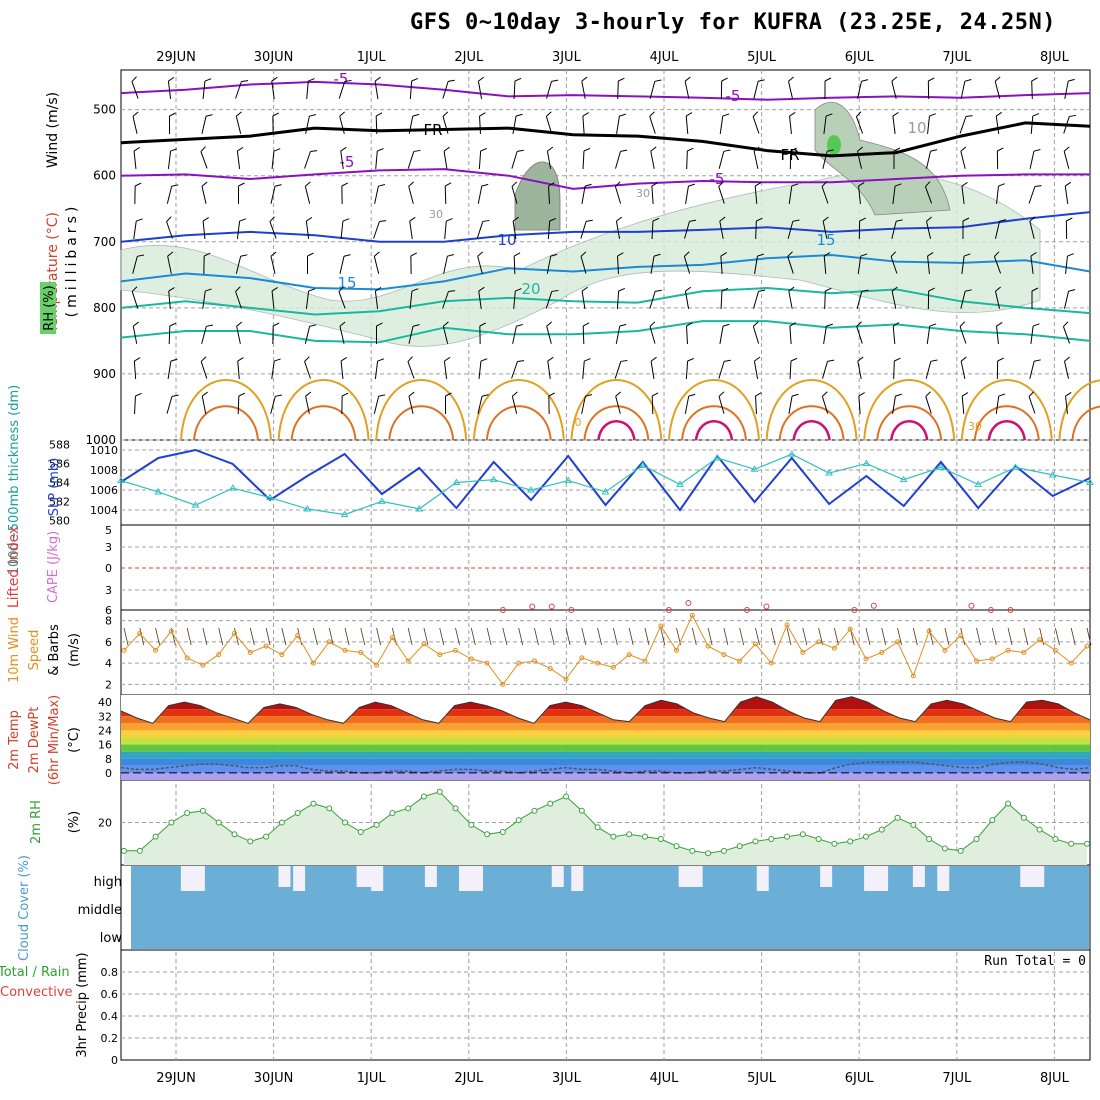  What do you see at coordinates (1035, 961) in the screenshot?
I see `run-total: Run Total = 0` at bounding box center [1035, 961].